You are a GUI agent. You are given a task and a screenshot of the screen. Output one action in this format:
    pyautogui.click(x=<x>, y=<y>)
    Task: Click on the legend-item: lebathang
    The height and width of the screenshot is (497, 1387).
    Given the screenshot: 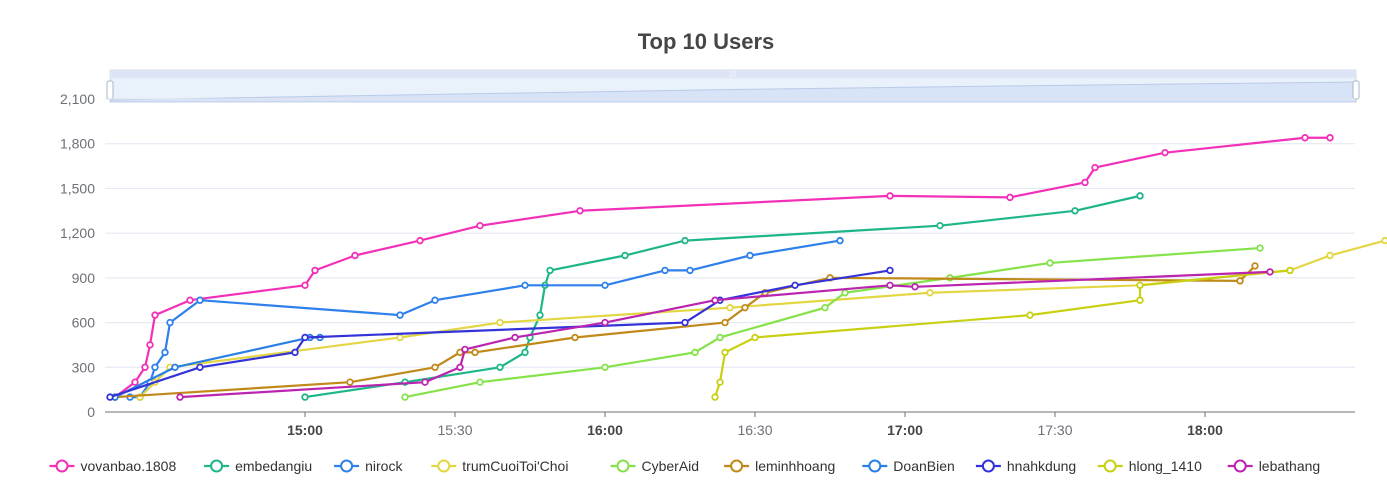 What is the action you would take?
    pyautogui.click(x=1274, y=466)
    